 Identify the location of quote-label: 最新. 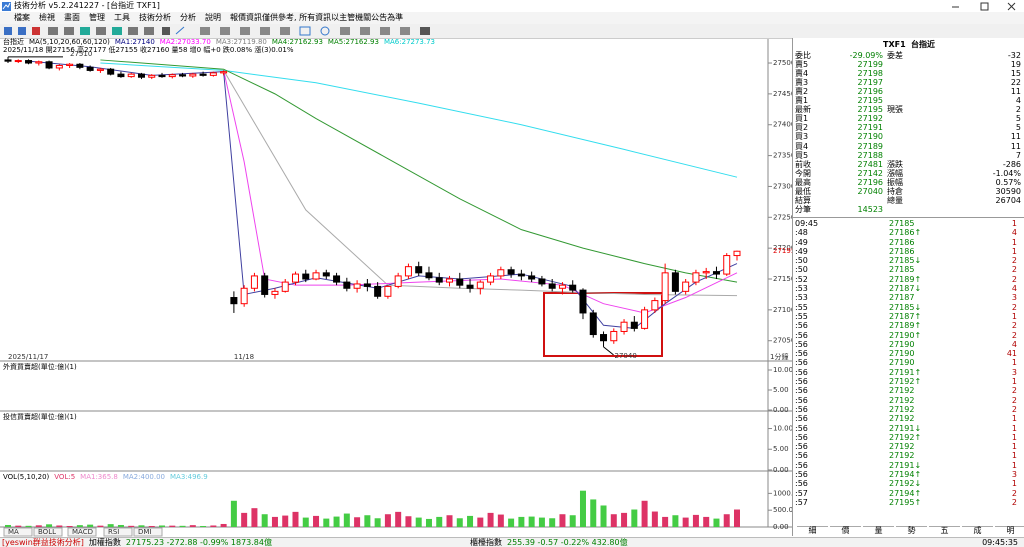
(803, 110).